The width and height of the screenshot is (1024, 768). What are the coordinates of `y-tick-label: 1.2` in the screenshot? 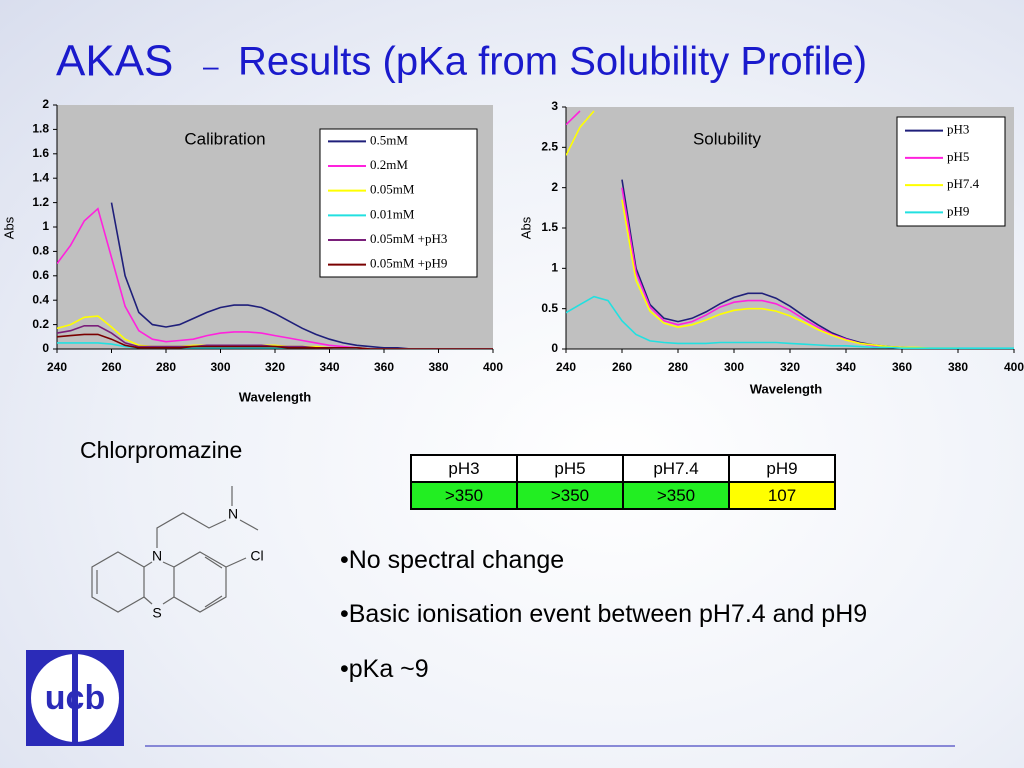 It's located at (40, 202).